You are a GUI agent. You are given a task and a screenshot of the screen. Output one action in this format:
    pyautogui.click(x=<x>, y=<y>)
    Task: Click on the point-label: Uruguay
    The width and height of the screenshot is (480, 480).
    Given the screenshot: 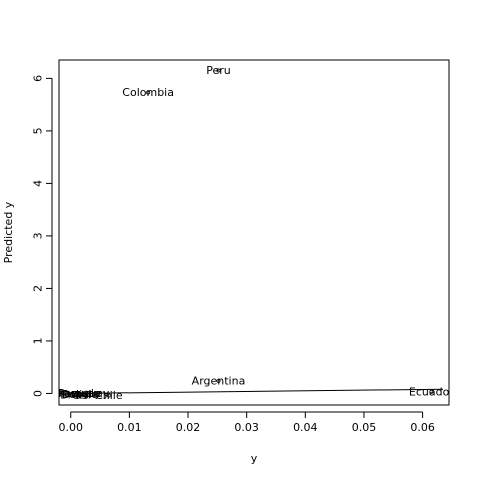 What is the action you would take?
    pyautogui.click(x=77, y=393)
    